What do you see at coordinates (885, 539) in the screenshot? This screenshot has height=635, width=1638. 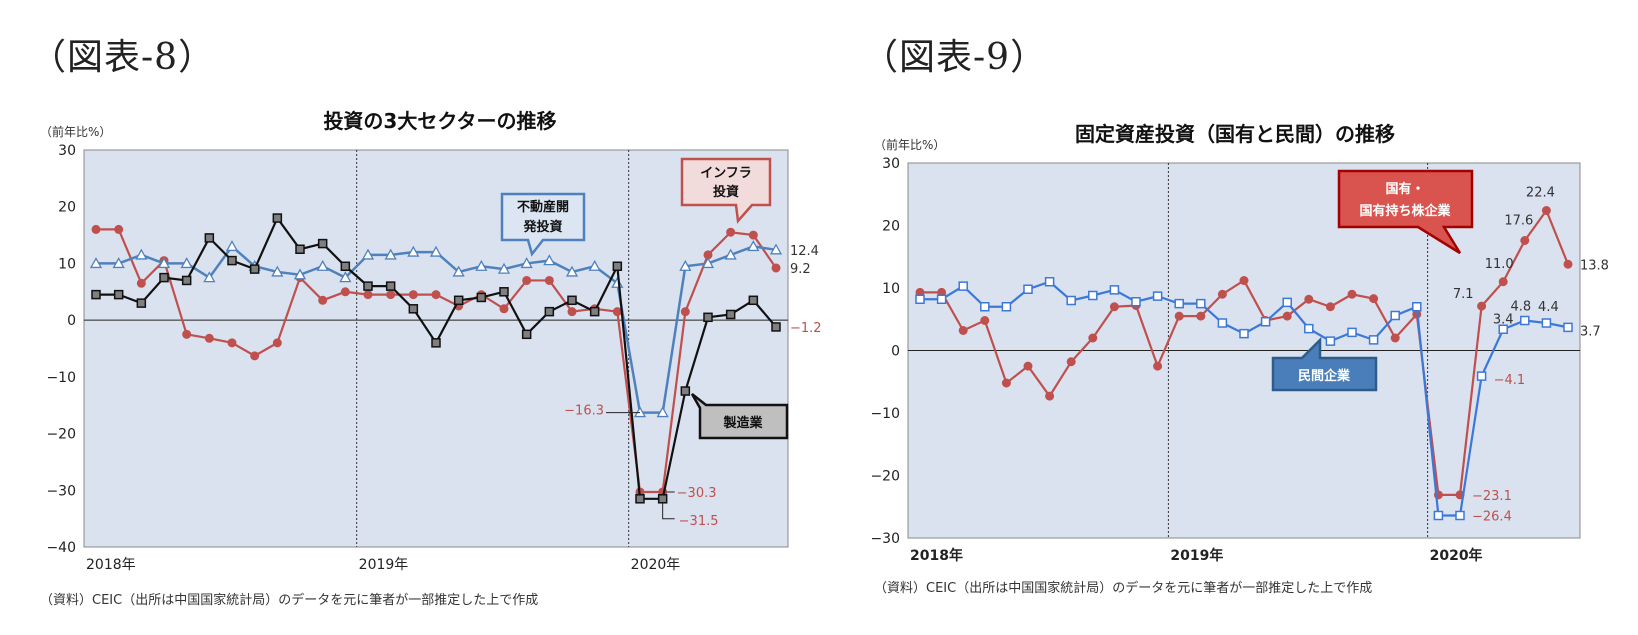 I see `chart2-ytick-label: −30` at bounding box center [885, 539].